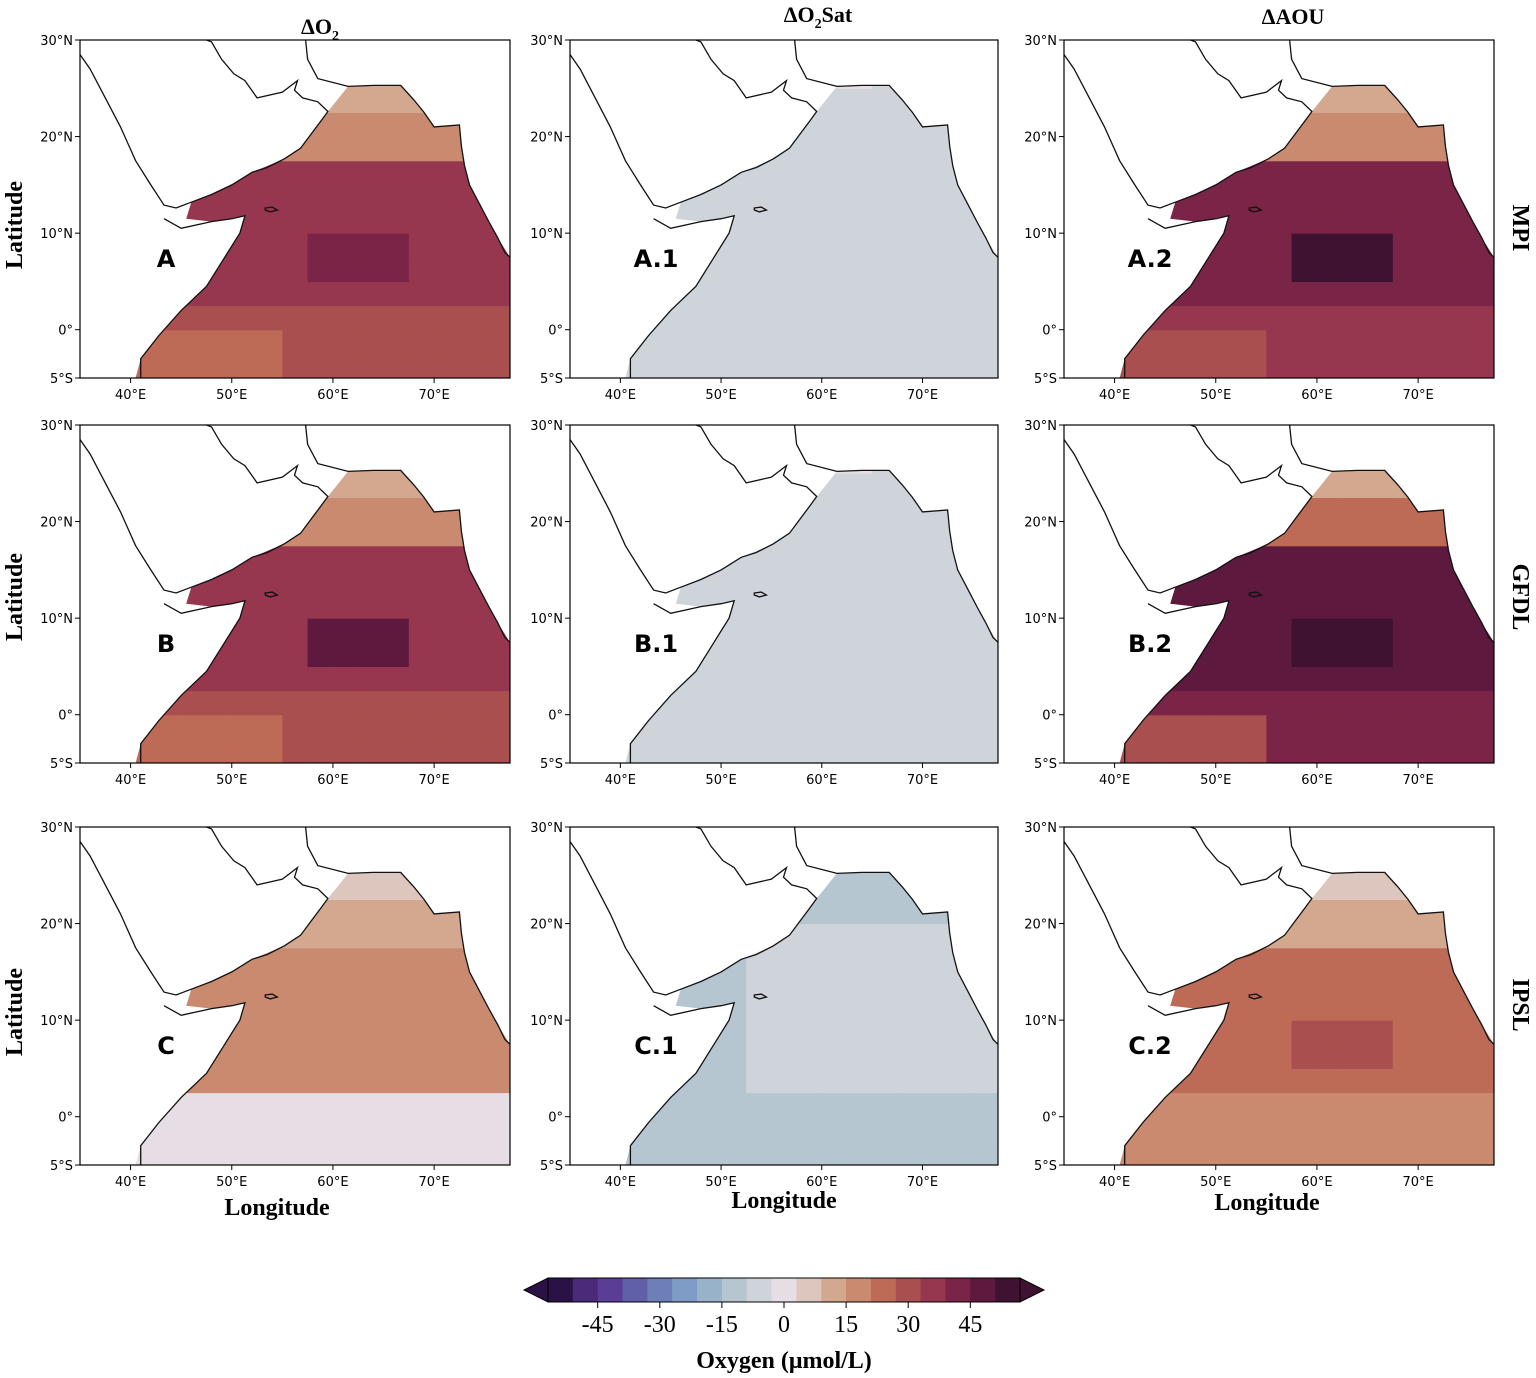  Describe the element at coordinates (1267, 1203) in the screenshot. I see `xlabel-col-3: Longitude` at that location.